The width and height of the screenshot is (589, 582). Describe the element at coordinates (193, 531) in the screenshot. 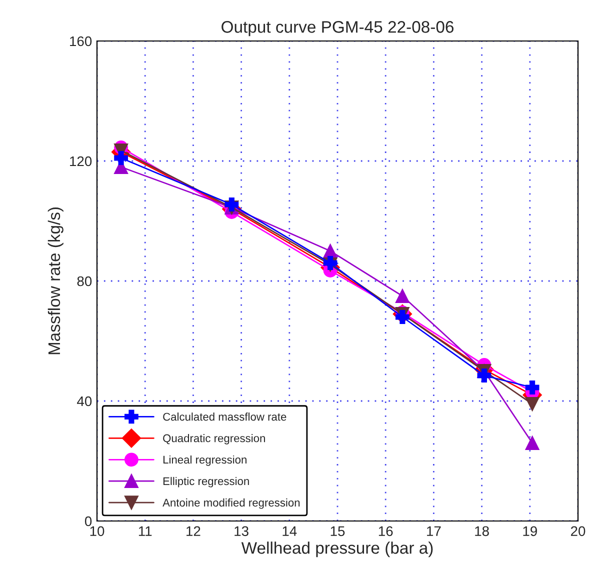

I see `x-tick-label: 12` at that location.